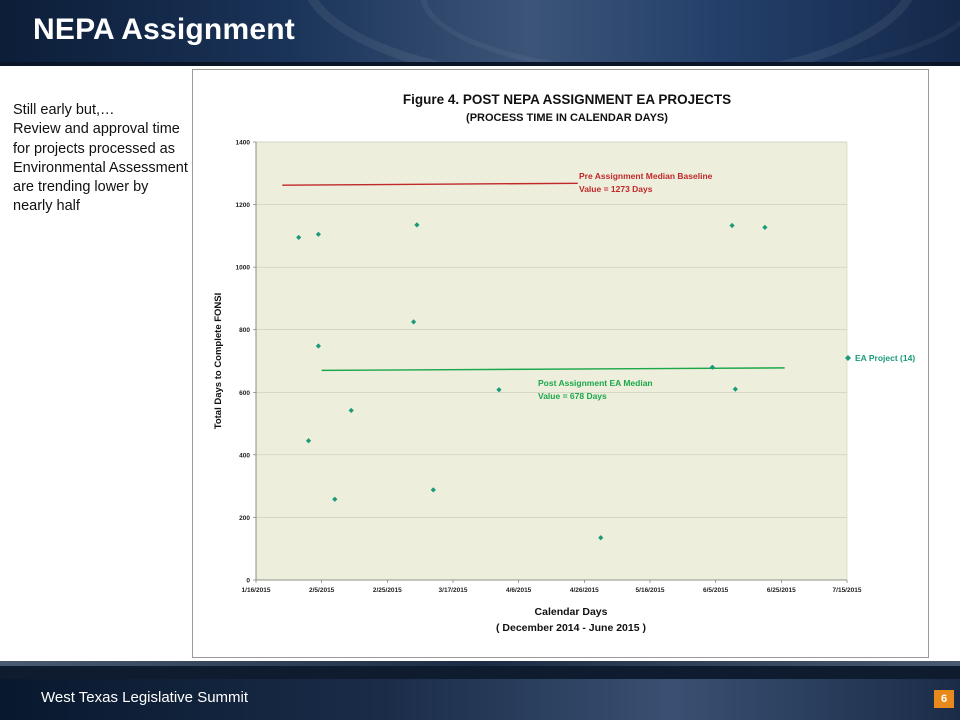 The width and height of the screenshot is (960, 720). Describe the element at coordinates (584, 590) in the screenshot. I see `x-tick-label: 4/26/2015` at that location.